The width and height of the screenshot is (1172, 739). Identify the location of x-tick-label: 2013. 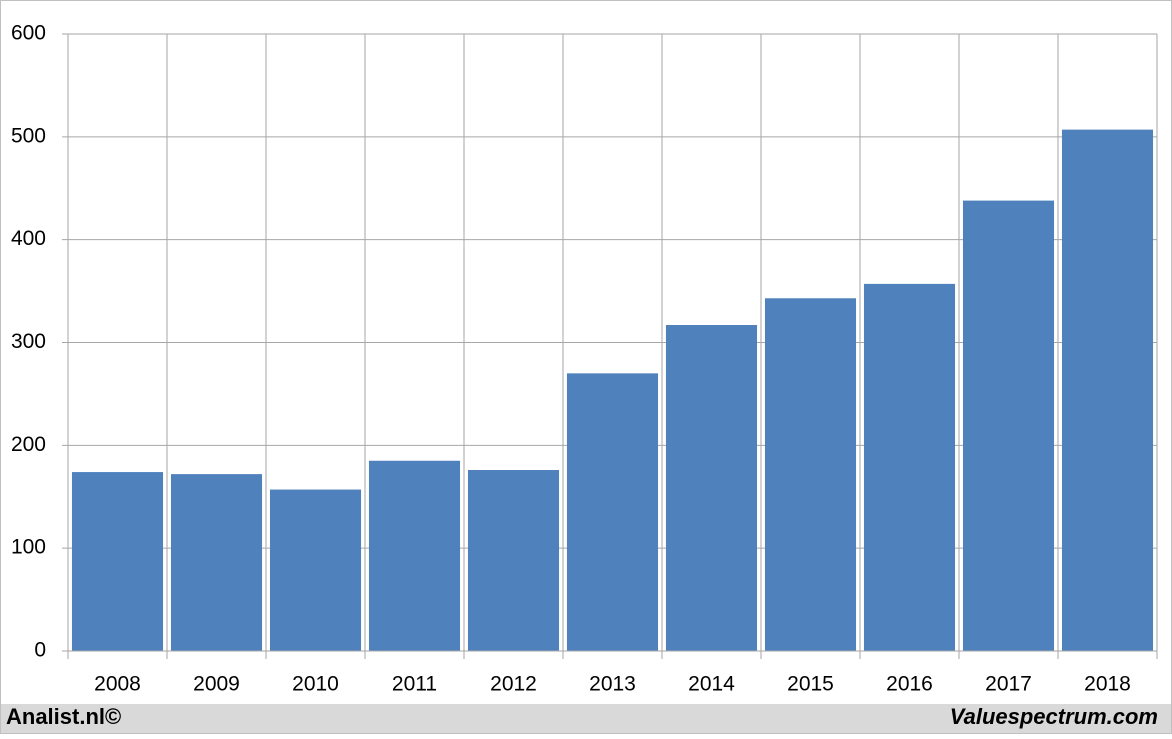
(612, 684).